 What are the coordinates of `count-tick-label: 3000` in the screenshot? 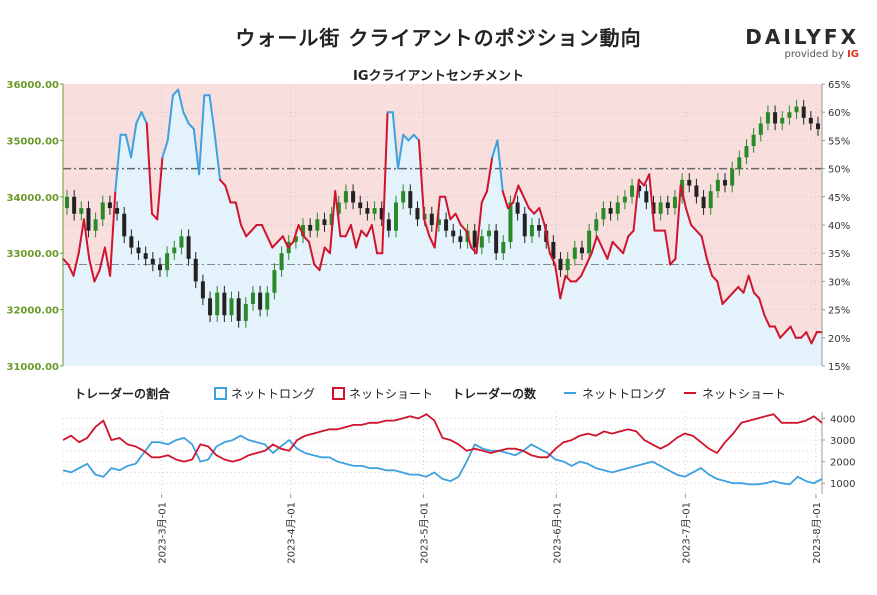 It's located at (842, 441).